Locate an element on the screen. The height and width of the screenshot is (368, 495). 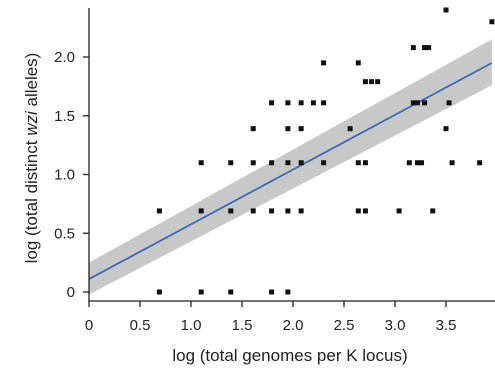
y-tick-label: 1.0 is located at coordinates (64, 175).